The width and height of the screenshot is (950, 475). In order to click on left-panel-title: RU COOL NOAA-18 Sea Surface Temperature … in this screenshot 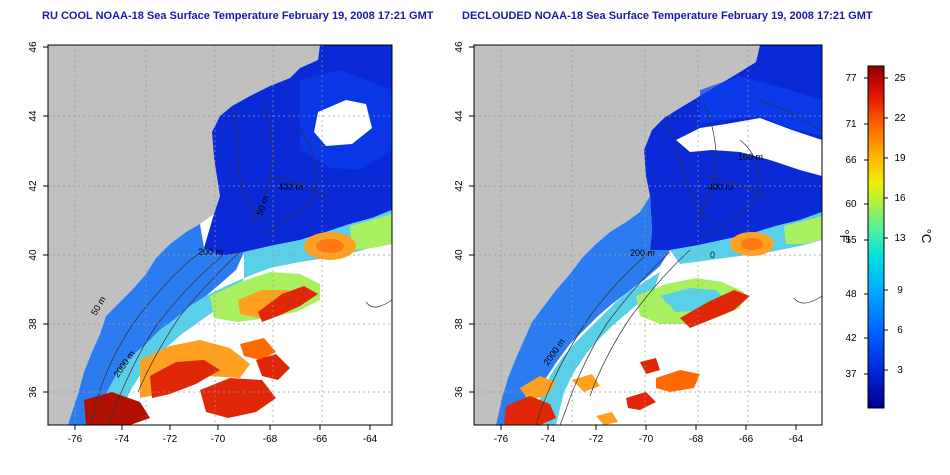, I will do `click(238, 16)`.